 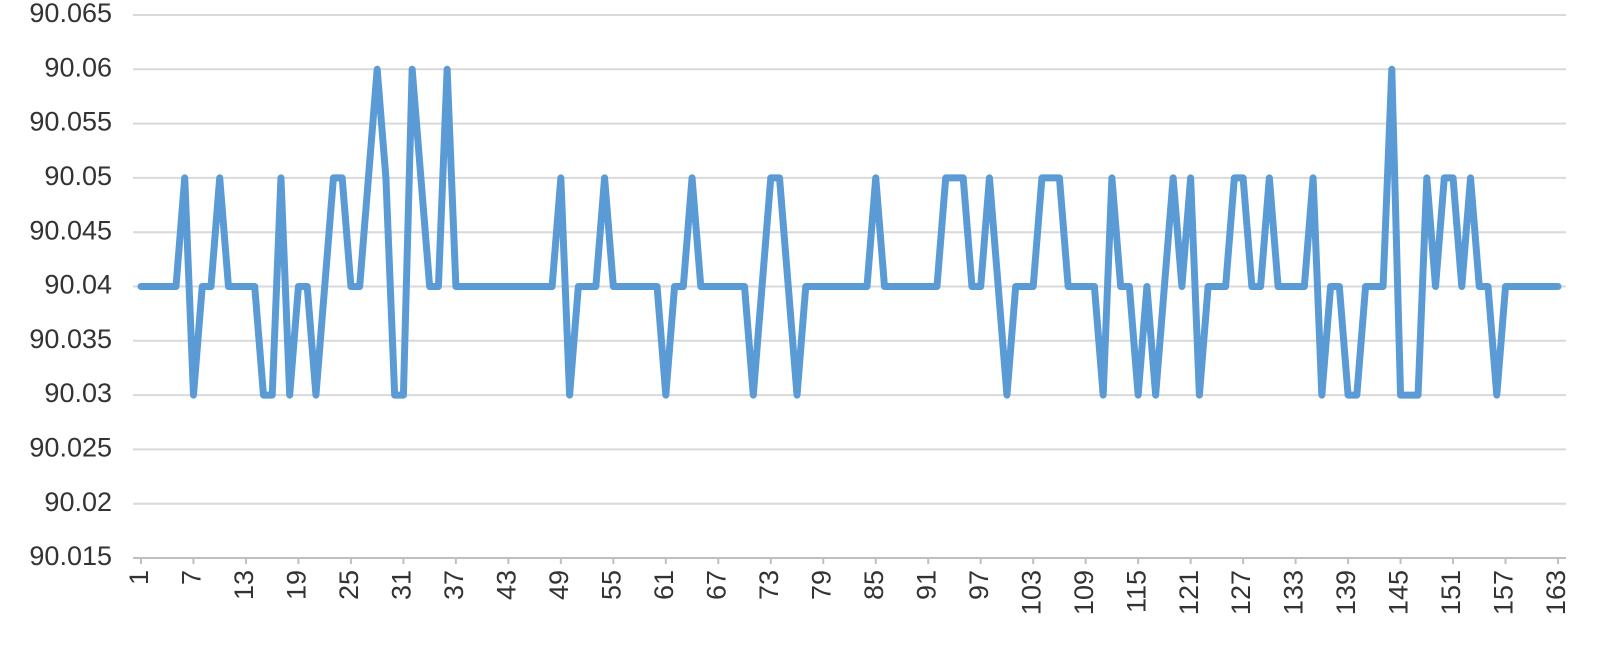 I want to click on x-tick-label: 49, so click(x=559, y=585).